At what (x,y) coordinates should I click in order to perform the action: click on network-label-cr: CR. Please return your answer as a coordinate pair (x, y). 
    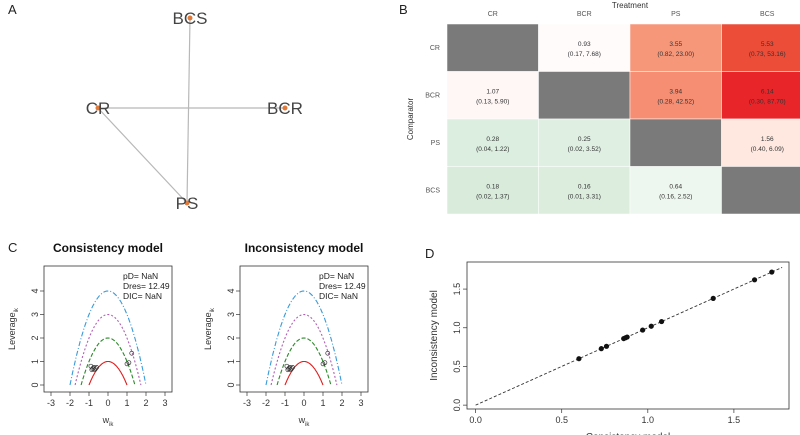
    Looking at the image, I should click on (98, 108).